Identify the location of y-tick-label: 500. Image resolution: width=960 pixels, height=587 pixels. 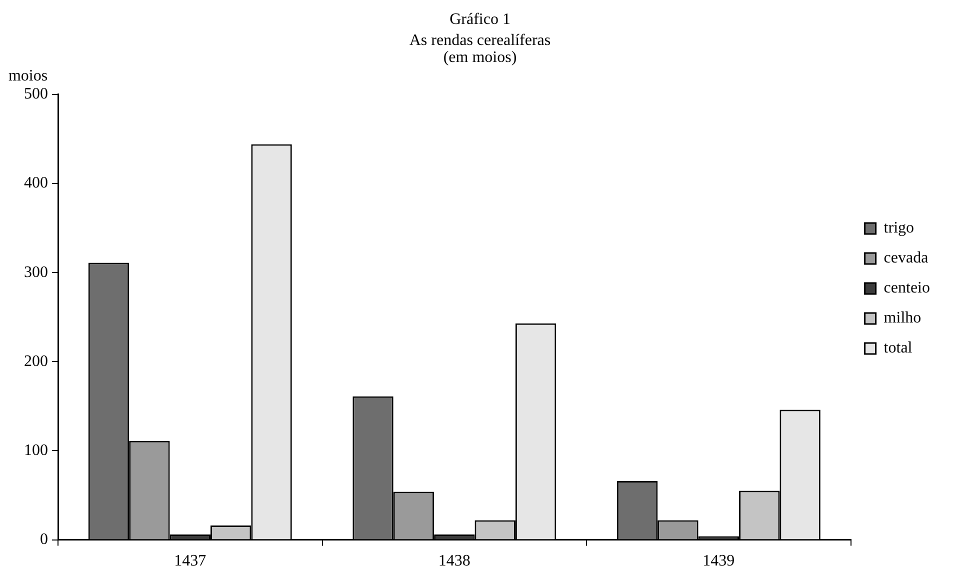
(36, 94).